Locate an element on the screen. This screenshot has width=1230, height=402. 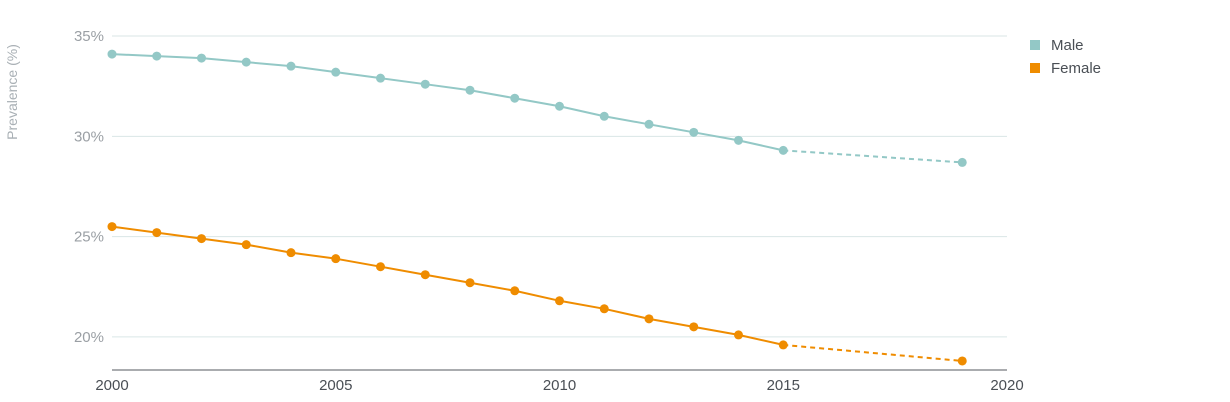
male-point-2019 is located at coordinates (962, 162).